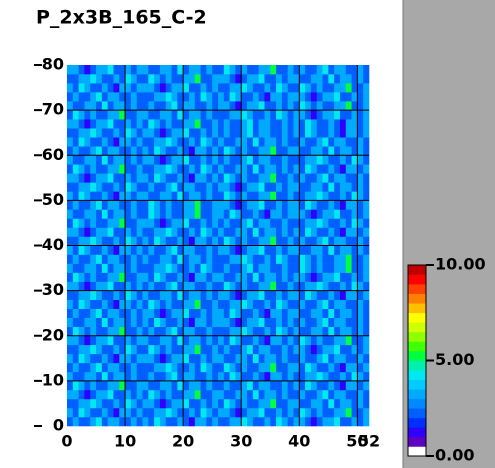 This screenshot has width=495, height=468. What do you see at coordinates (417, 317) in the screenshot?
I see `colorbar-band` at bounding box center [417, 317].